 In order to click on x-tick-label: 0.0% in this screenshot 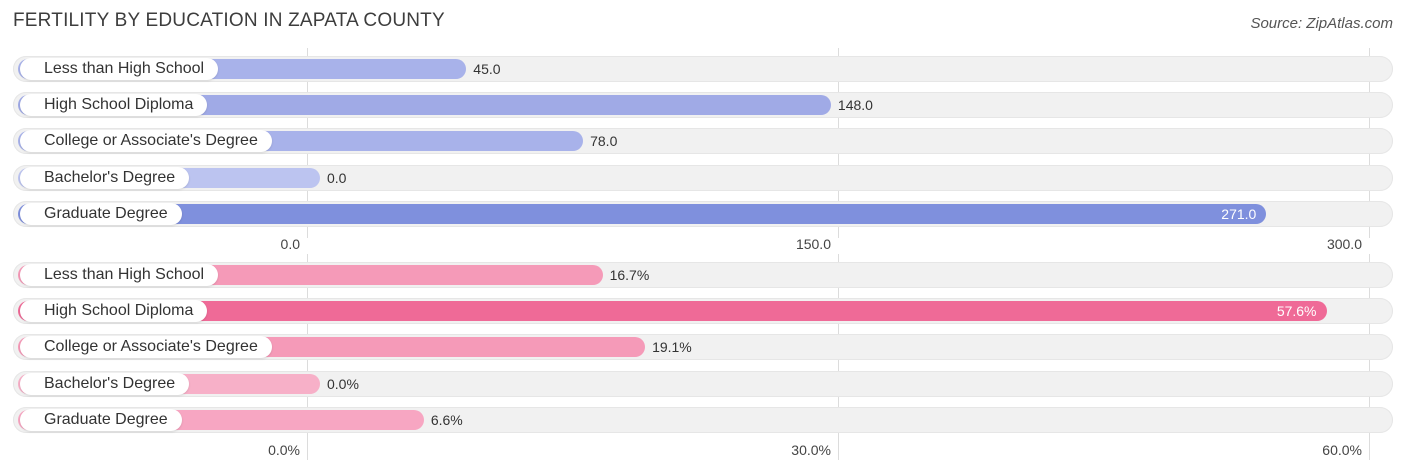, I will do `click(284, 450)`.